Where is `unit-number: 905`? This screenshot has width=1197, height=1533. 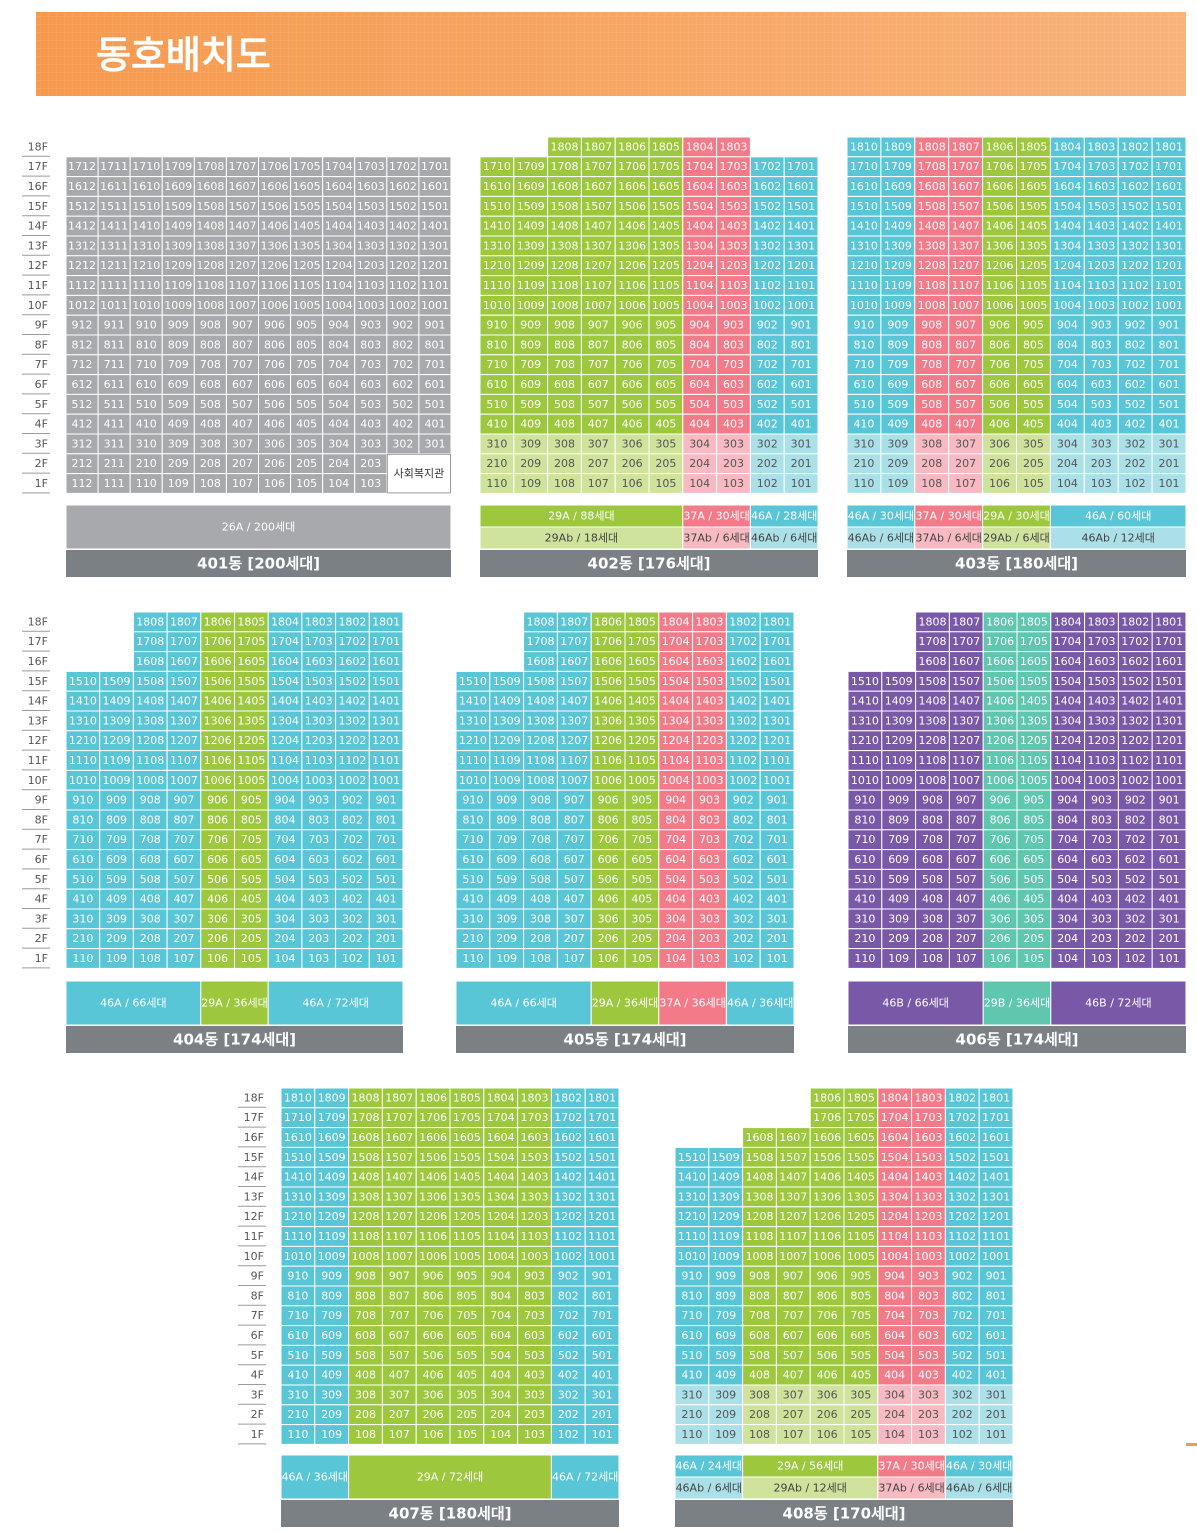 unit-number: 905 is located at coordinates (665, 325).